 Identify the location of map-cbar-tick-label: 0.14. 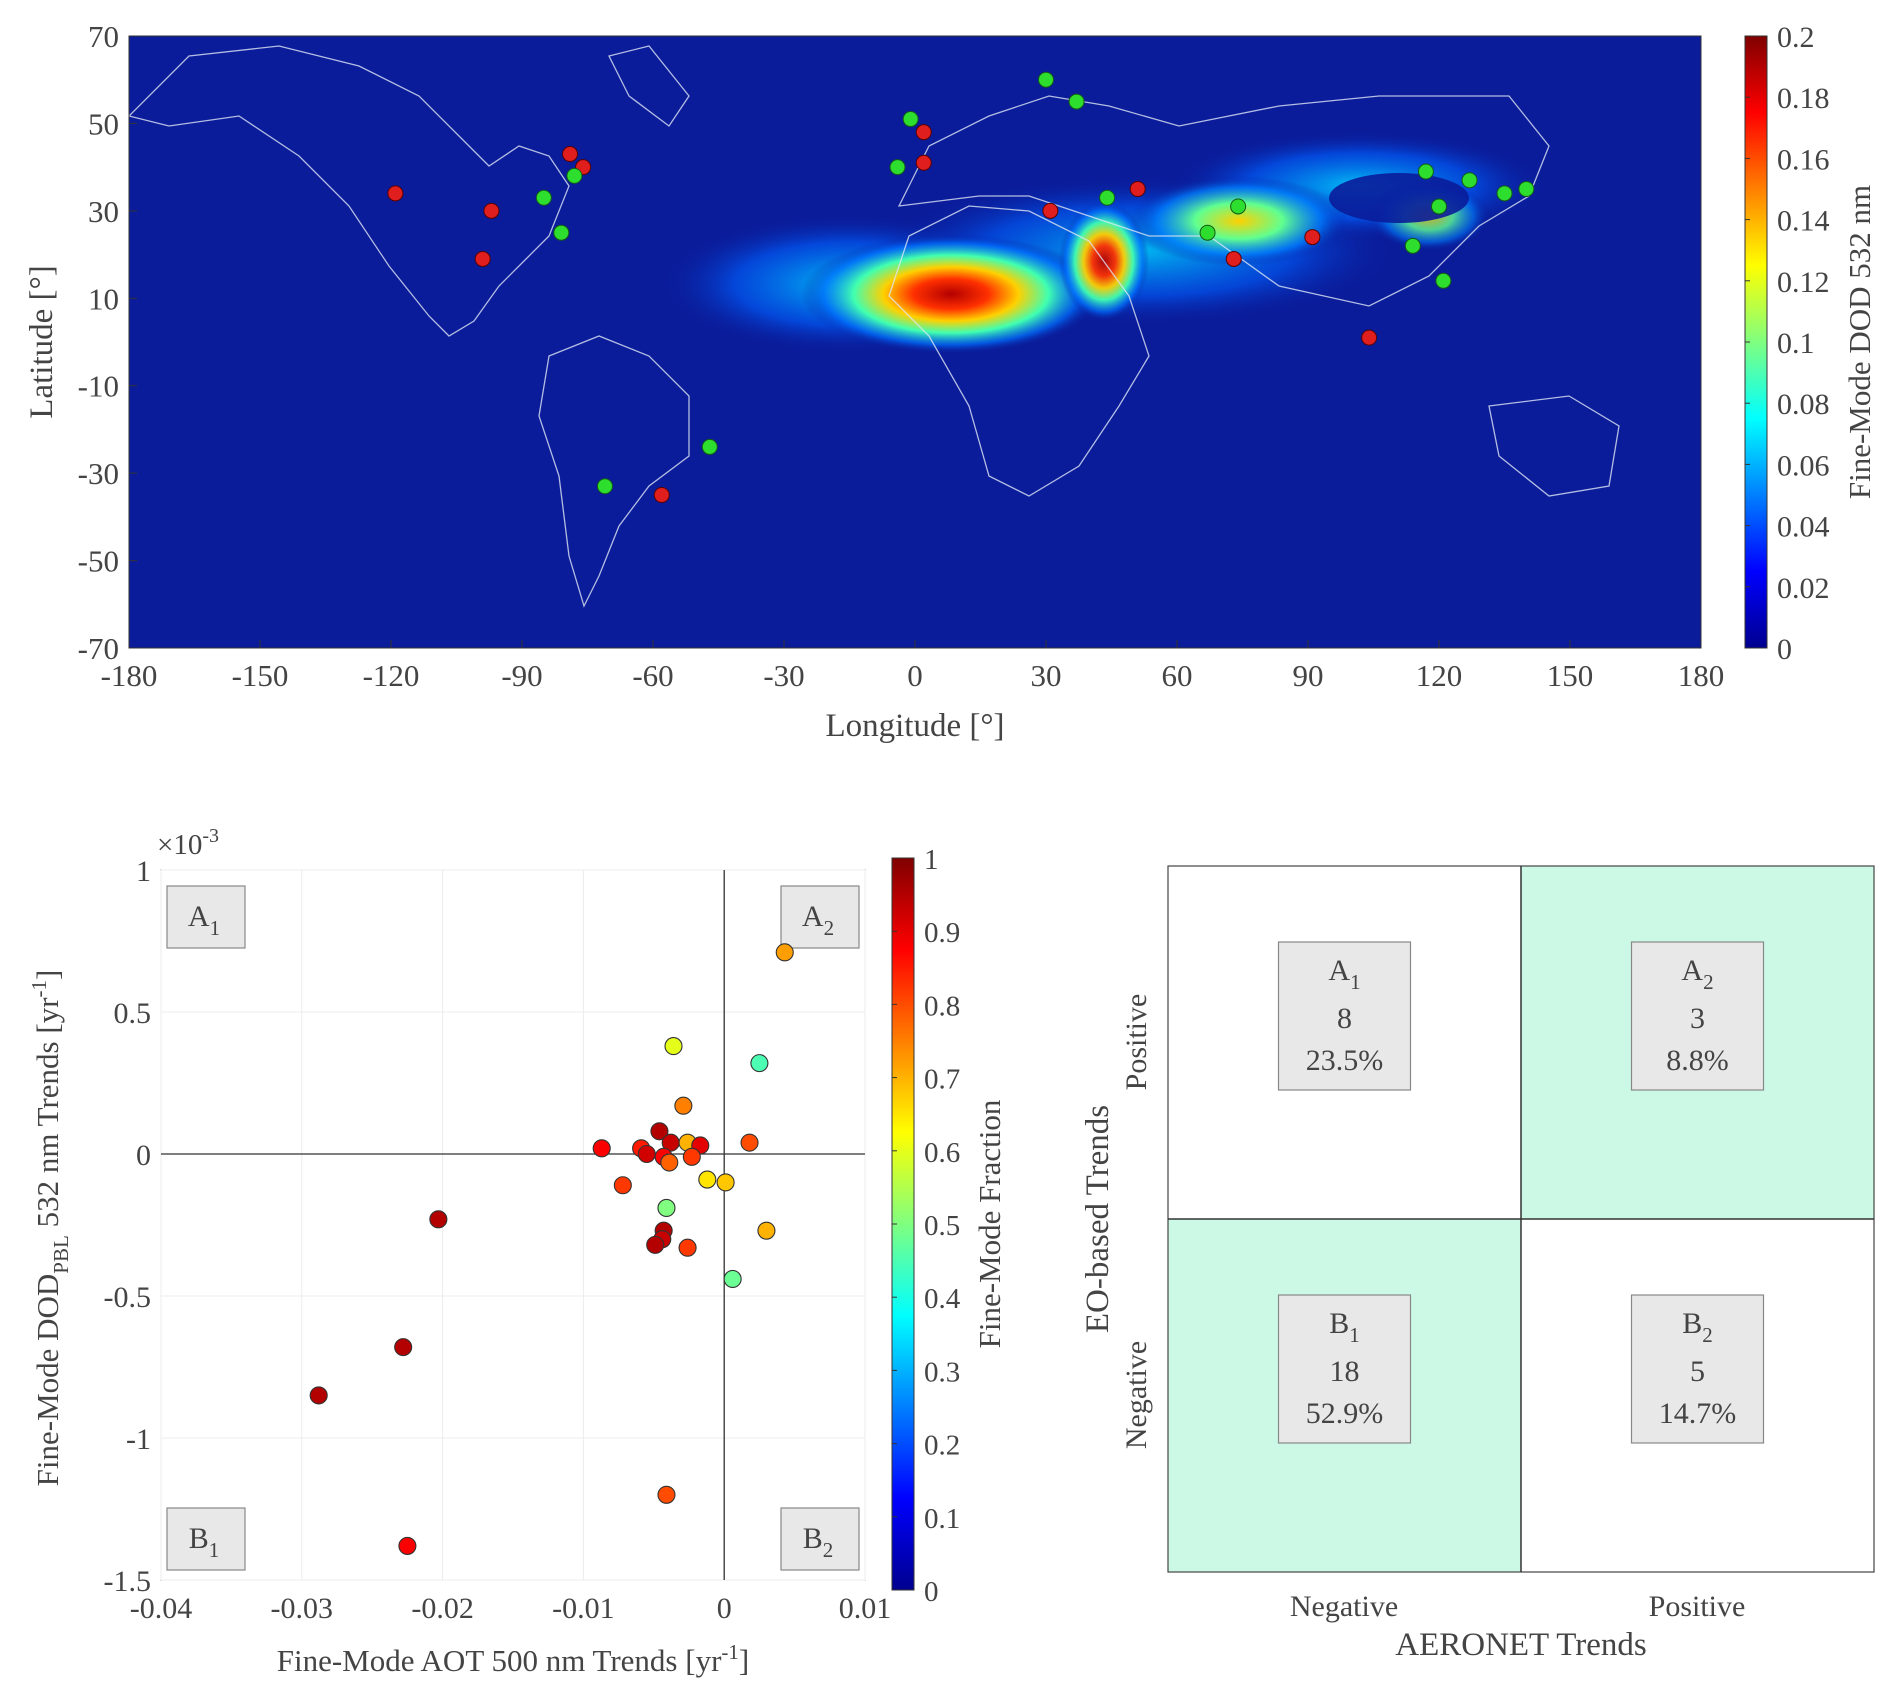
(1803, 221).